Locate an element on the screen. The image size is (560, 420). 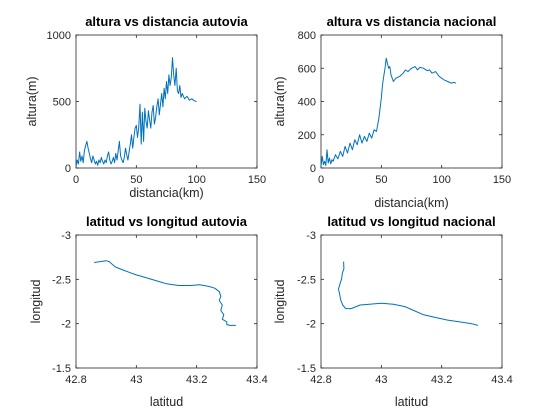
tick-labels: 0 50 100 150 0 500 1000 is located at coordinates (157, 108).